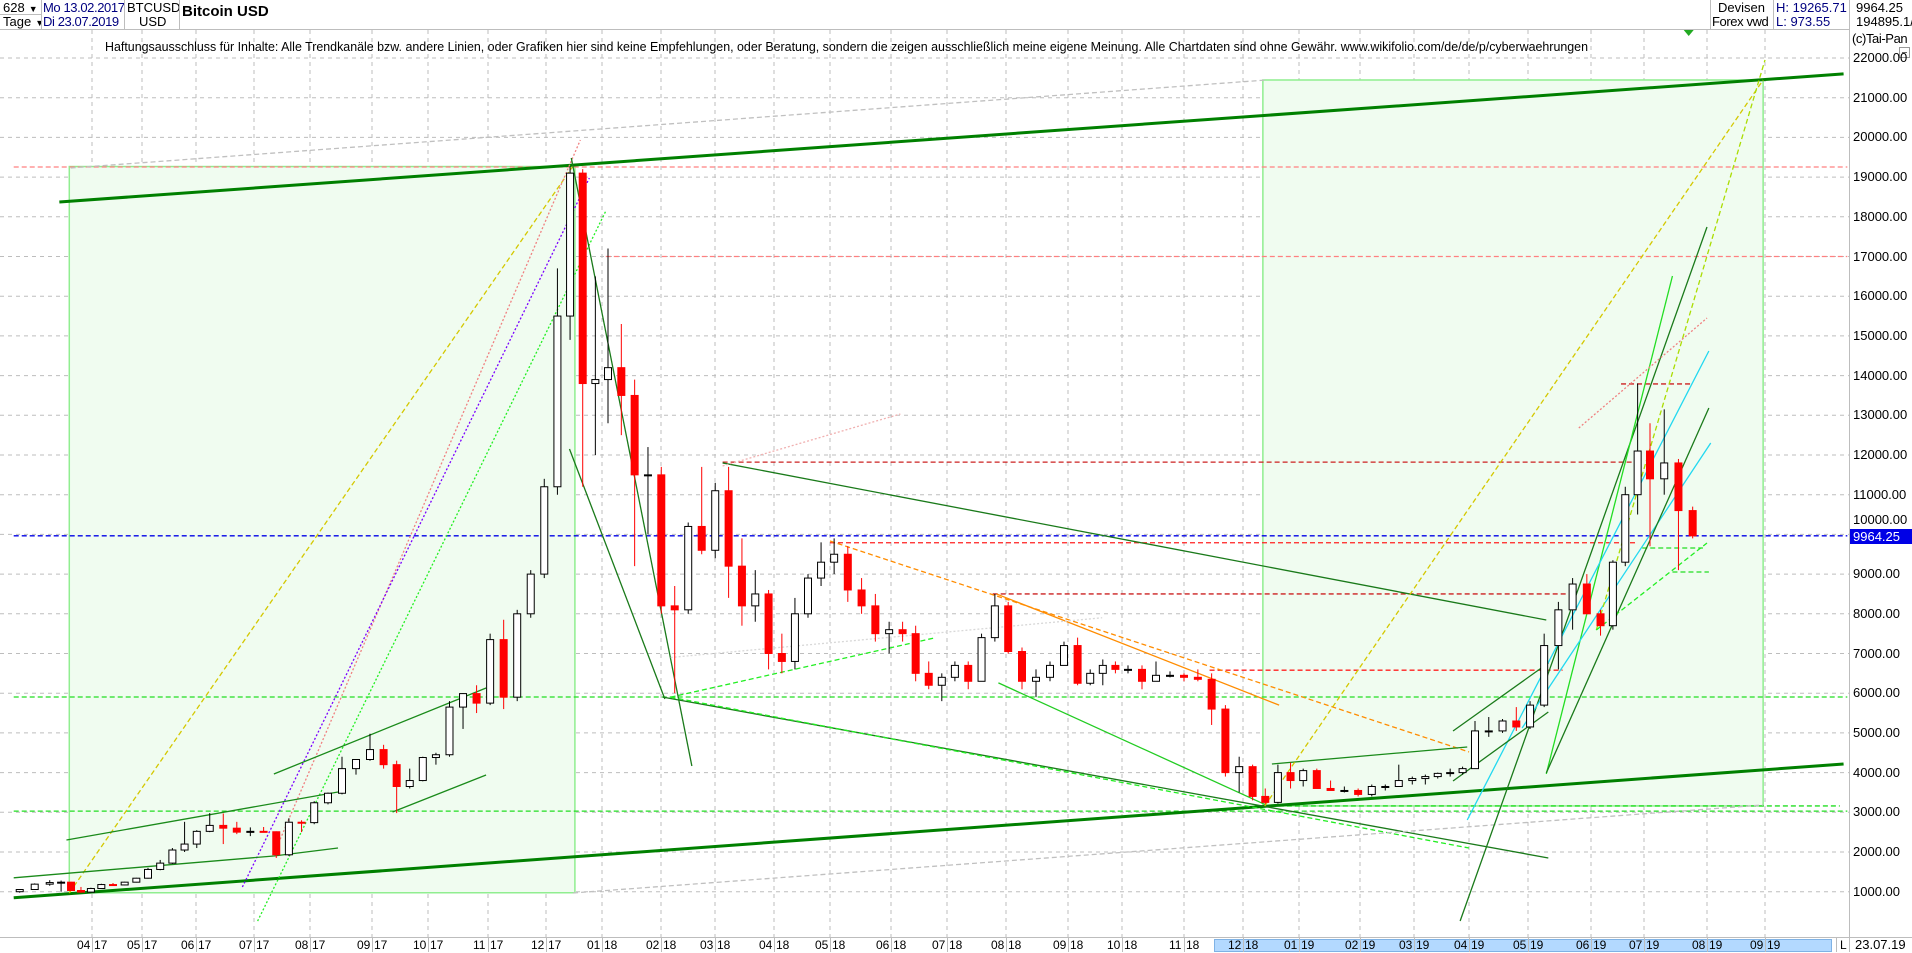 Image resolution: width=1912 pixels, height=953 pixels. What do you see at coordinates (1843, 945) in the screenshot?
I see `scale-mode-toggle: L` at bounding box center [1843, 945].